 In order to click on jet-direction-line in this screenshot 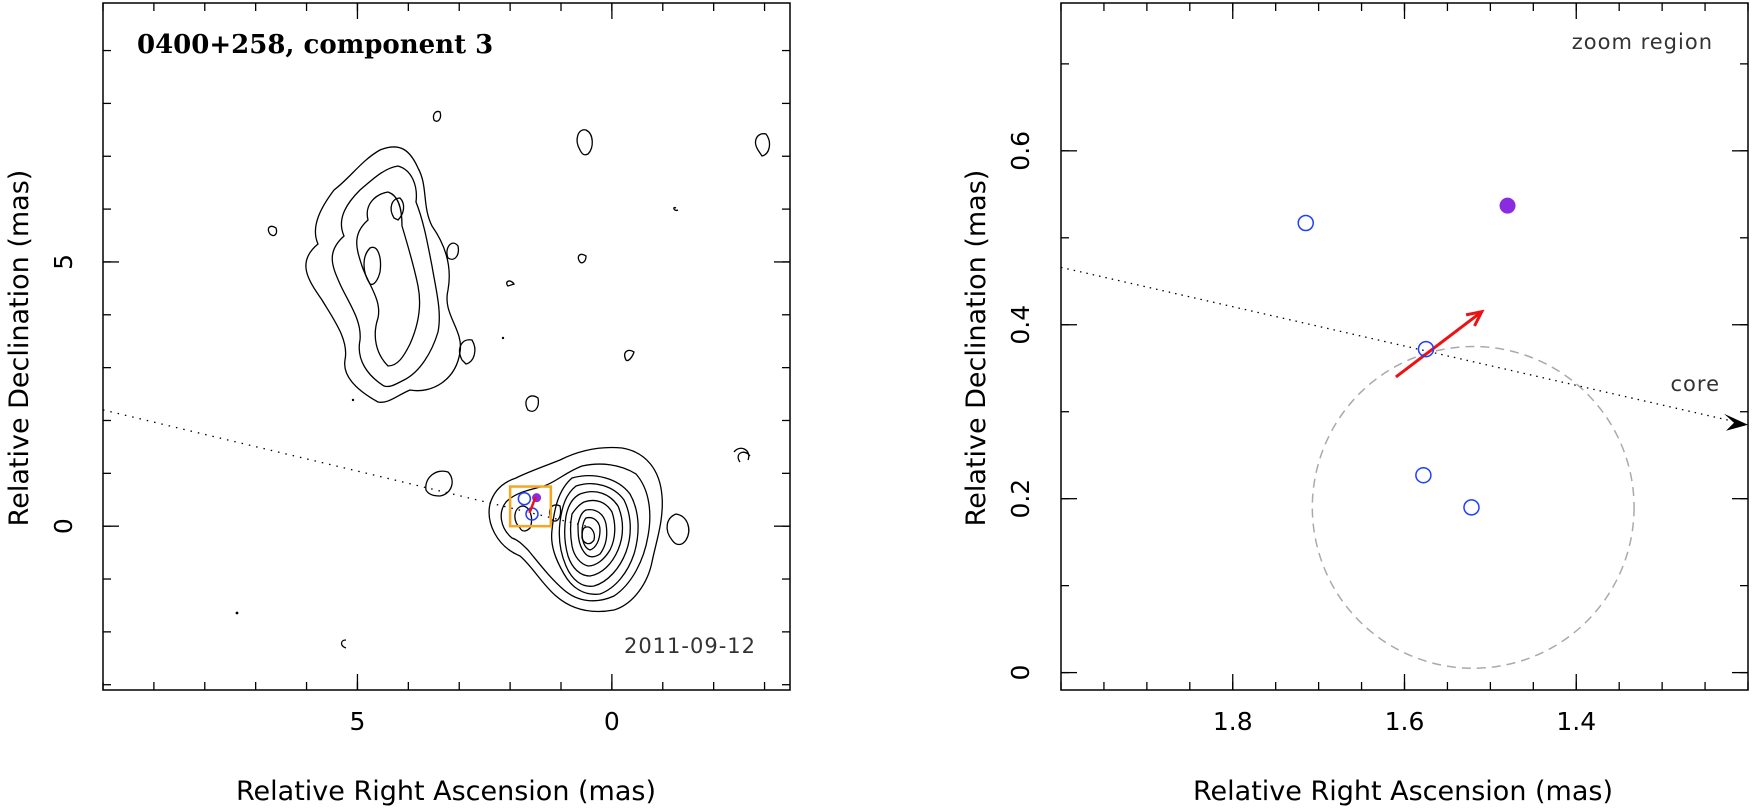, I will do `click(344, 468)`.